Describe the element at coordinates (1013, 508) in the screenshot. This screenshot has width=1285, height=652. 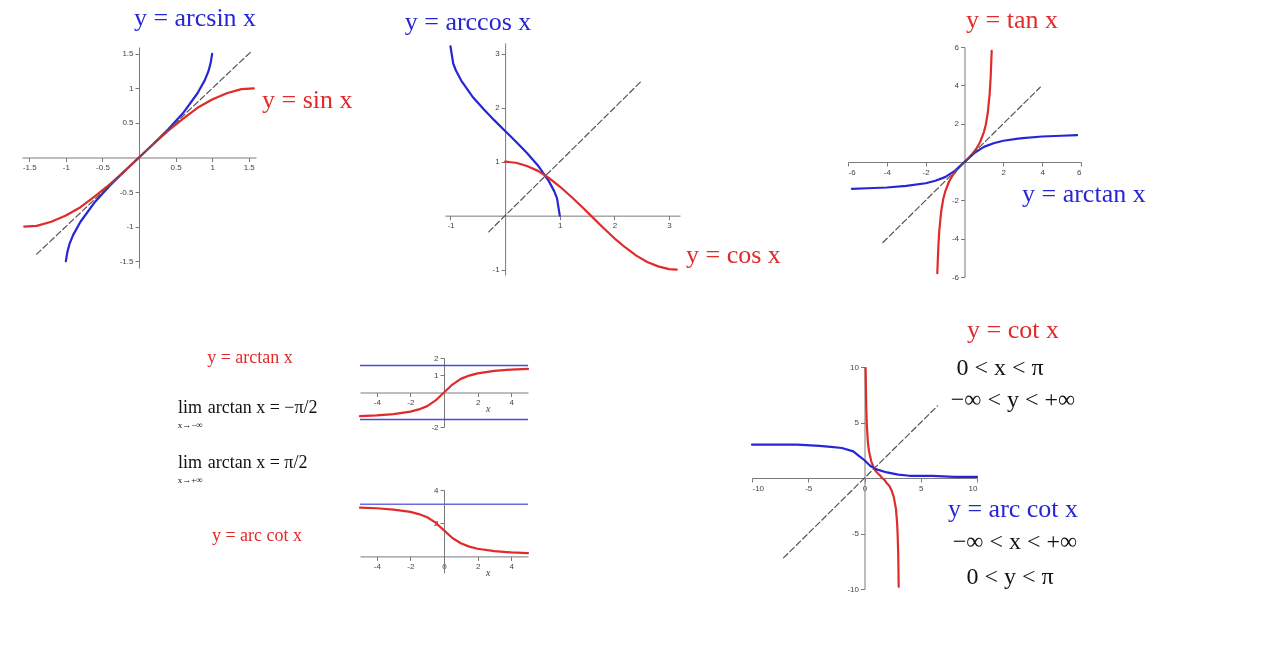
I see `series-label: y = arc cot x` at that location.